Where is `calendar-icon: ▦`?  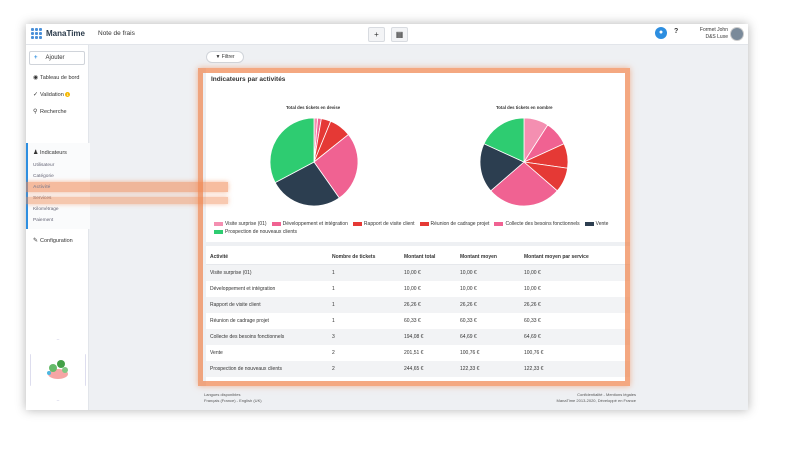 calendar-icon: ▦ is located at coordinates (399, 34).